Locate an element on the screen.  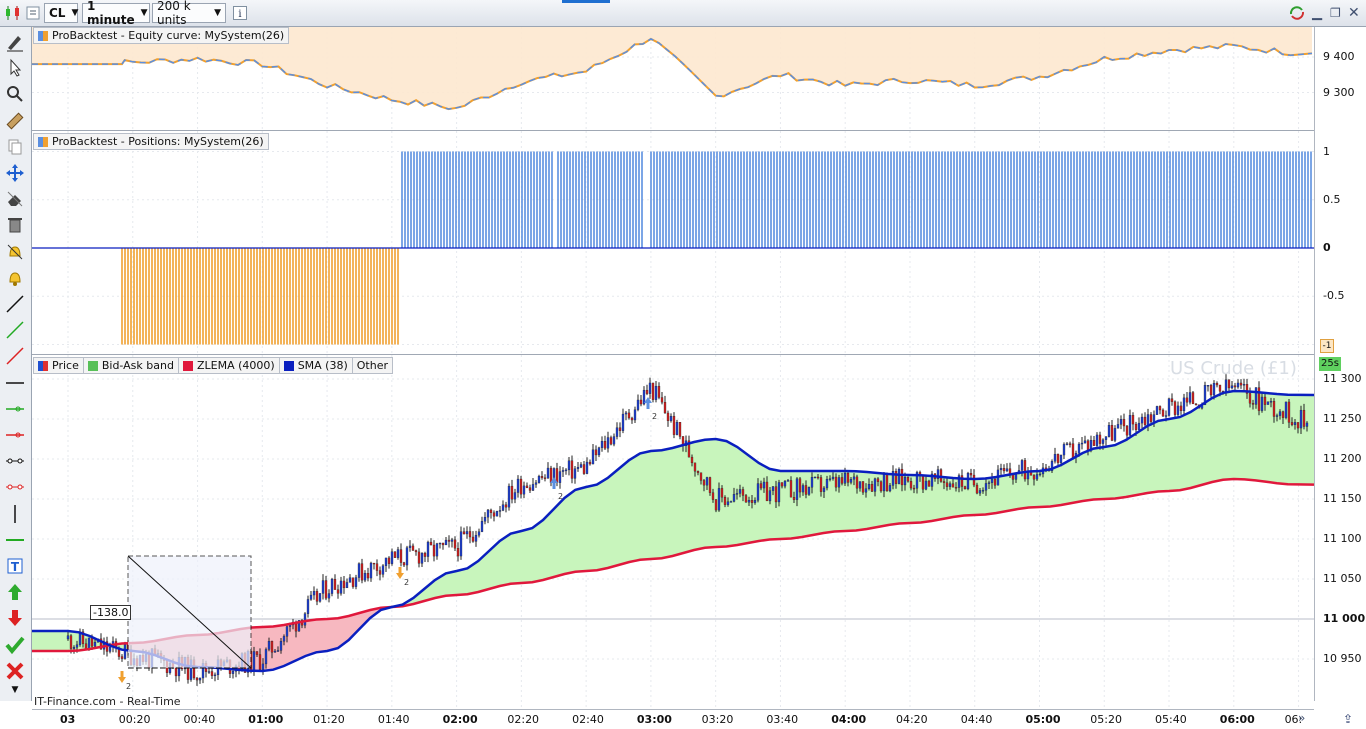
buy-arrow-icon is located at coordinates (15, 592).